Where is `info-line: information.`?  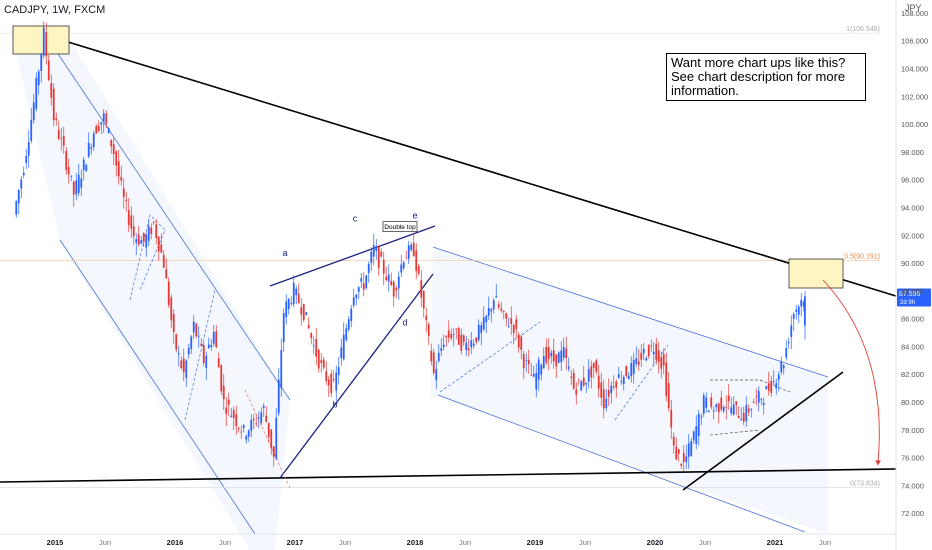 info-line: information. is located at coordinates (705, 90).